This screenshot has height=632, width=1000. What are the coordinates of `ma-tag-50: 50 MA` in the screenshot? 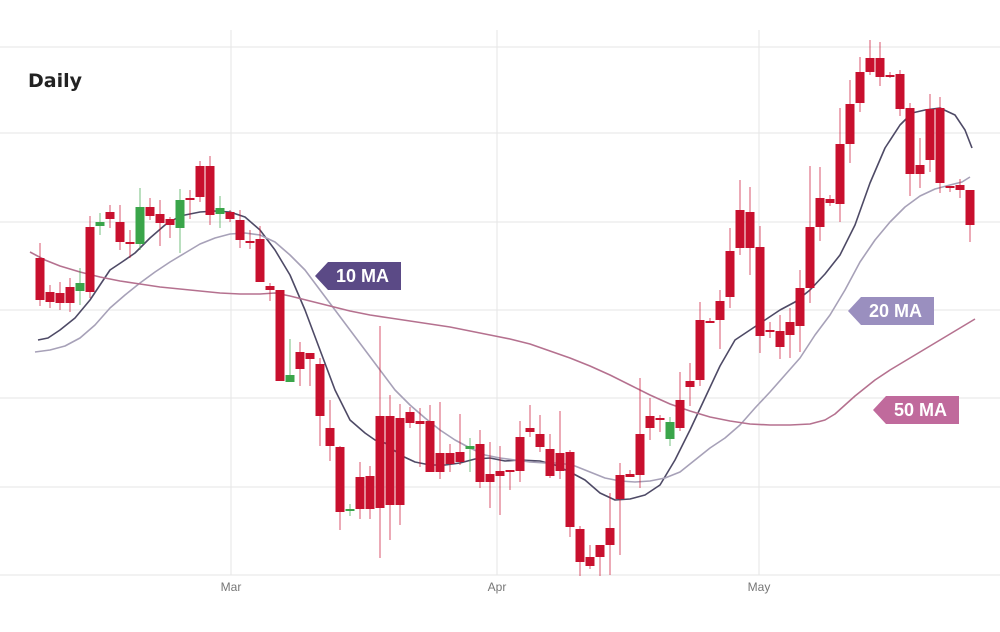 It's located at (916, 410).